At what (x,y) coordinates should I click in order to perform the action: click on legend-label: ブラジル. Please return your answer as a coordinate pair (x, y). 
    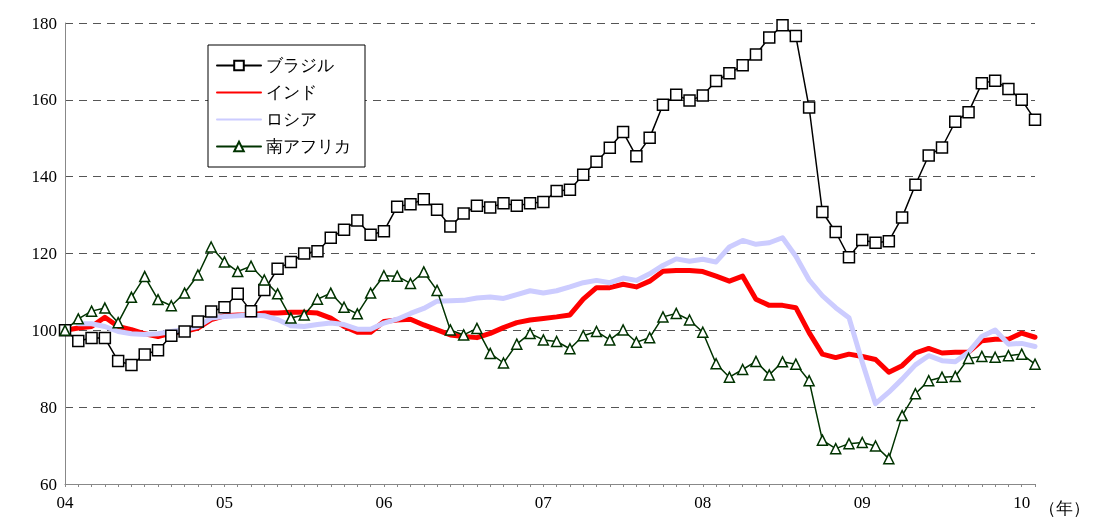
    Looking at the image, I should click on (300, 65).